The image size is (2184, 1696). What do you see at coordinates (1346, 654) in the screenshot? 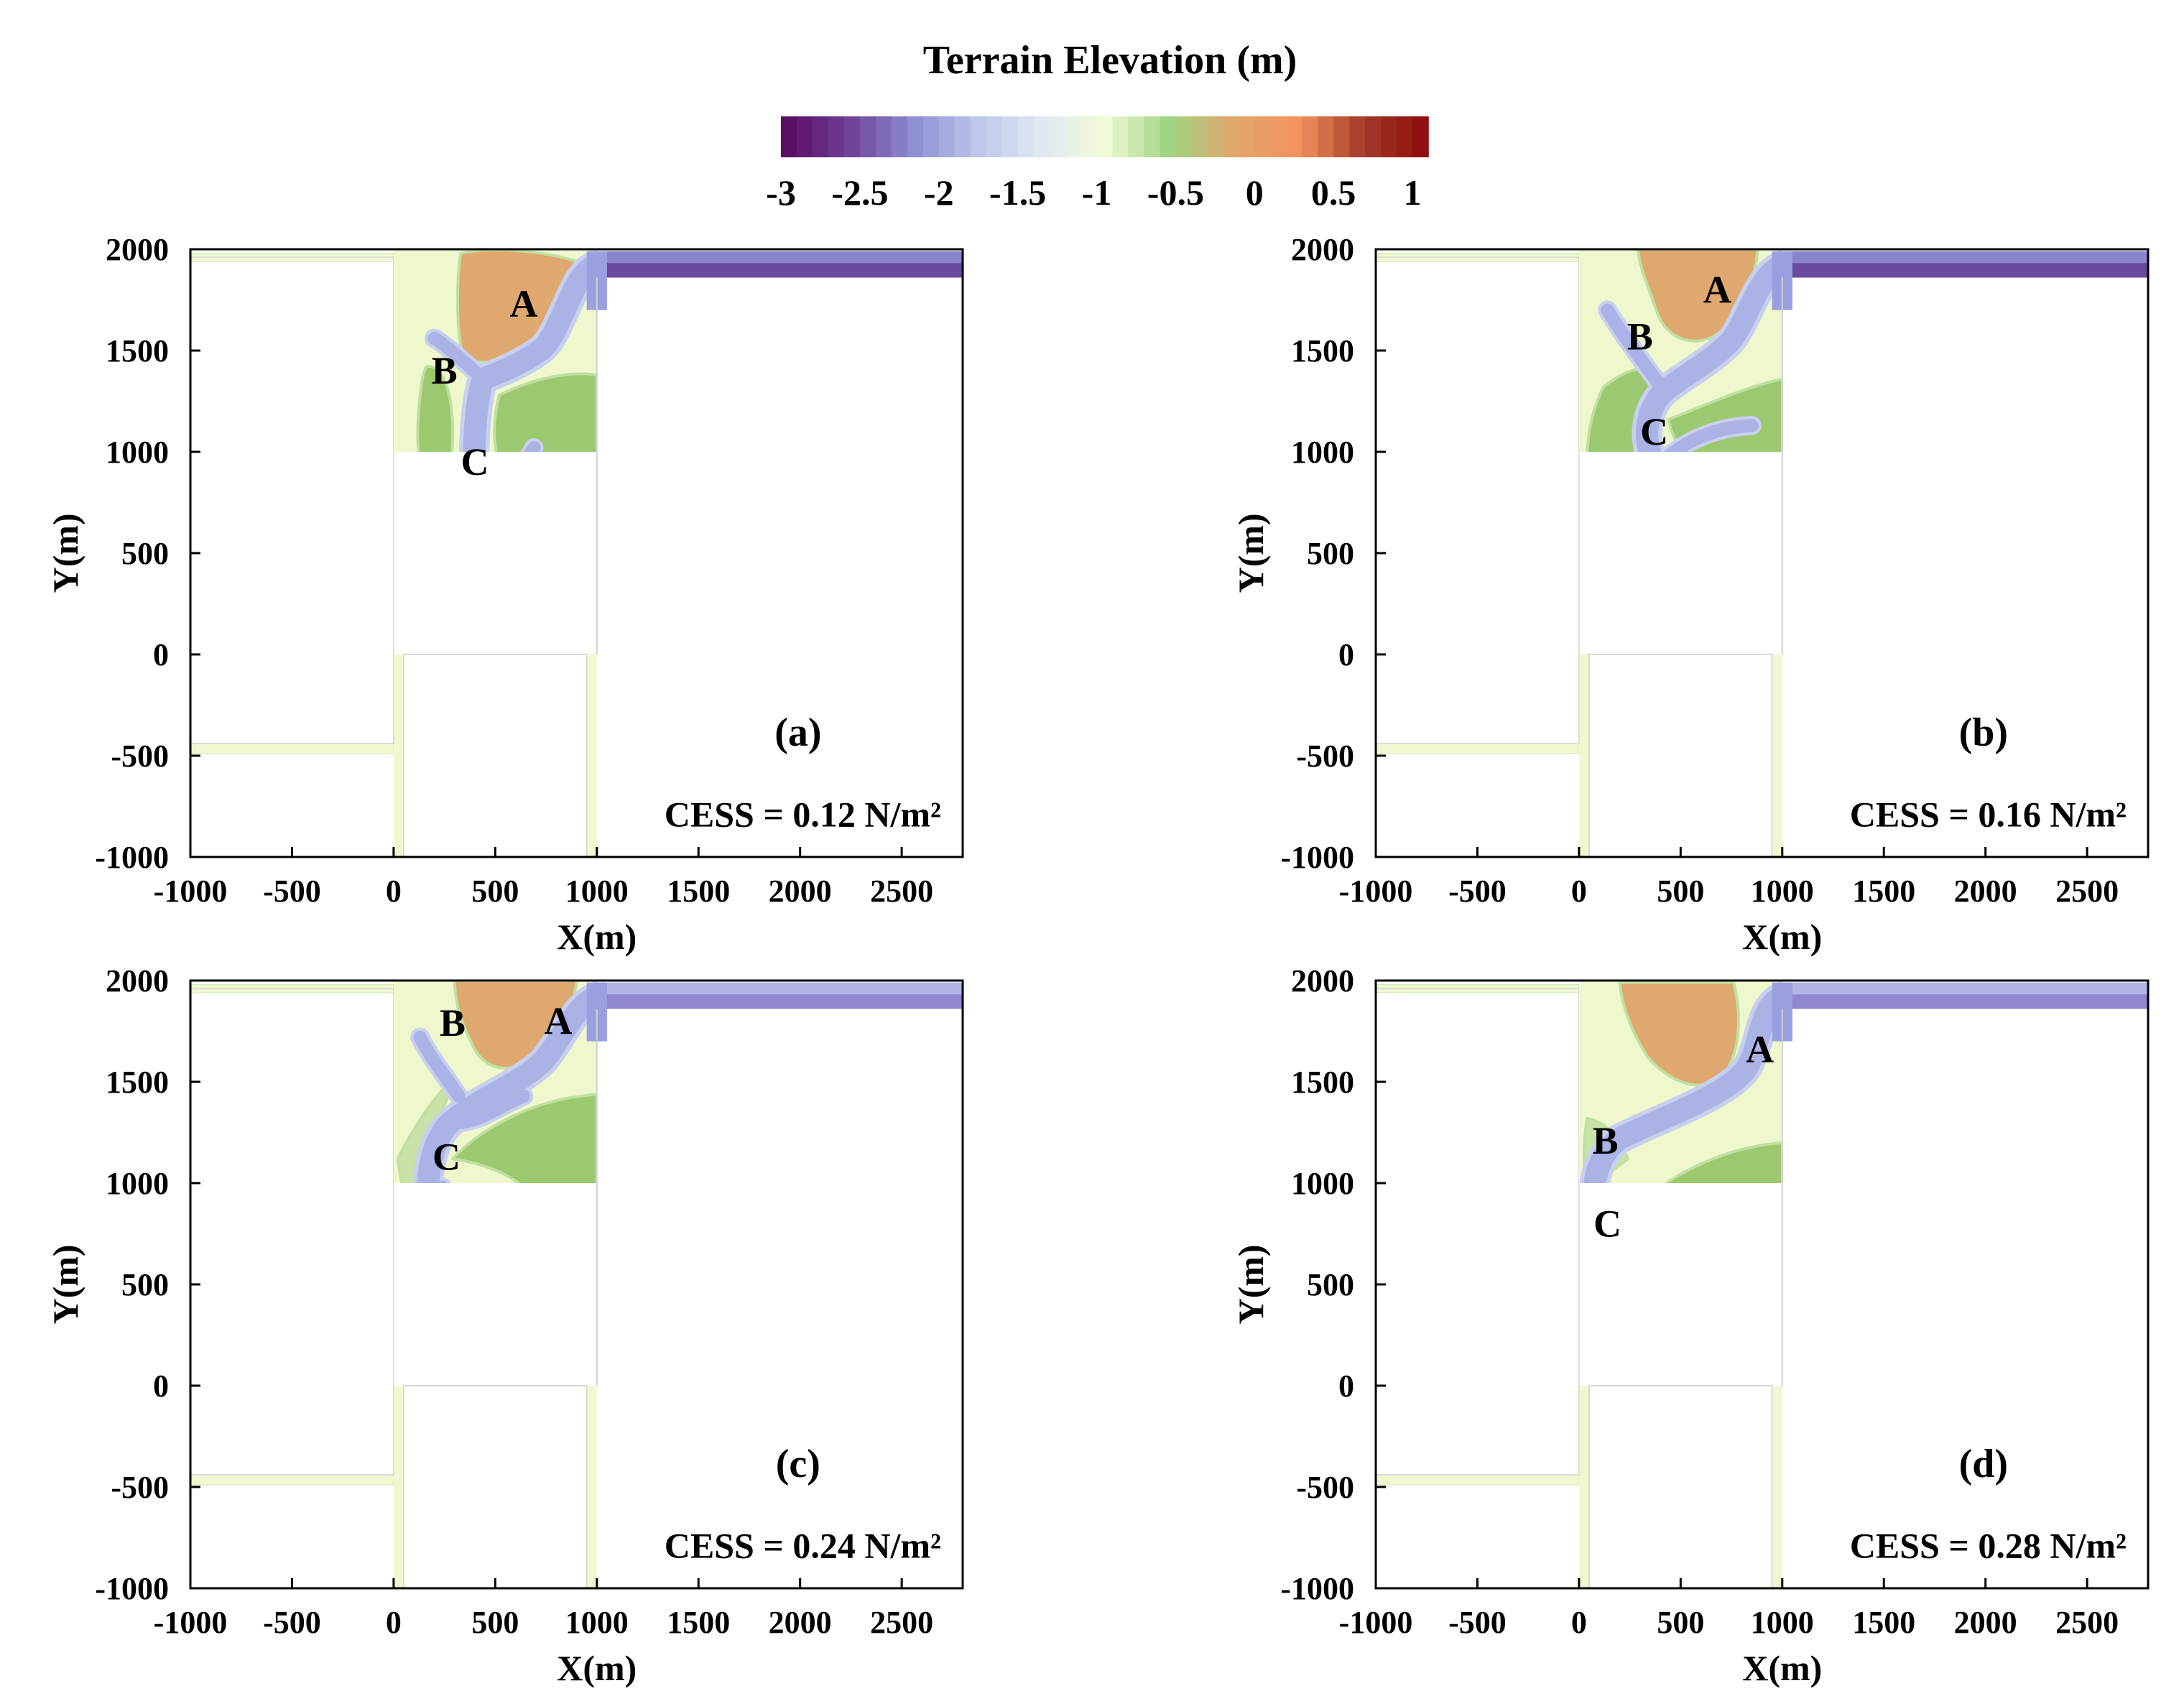
I see `y-tick-label: 0` at bounding box center [1346, 654].